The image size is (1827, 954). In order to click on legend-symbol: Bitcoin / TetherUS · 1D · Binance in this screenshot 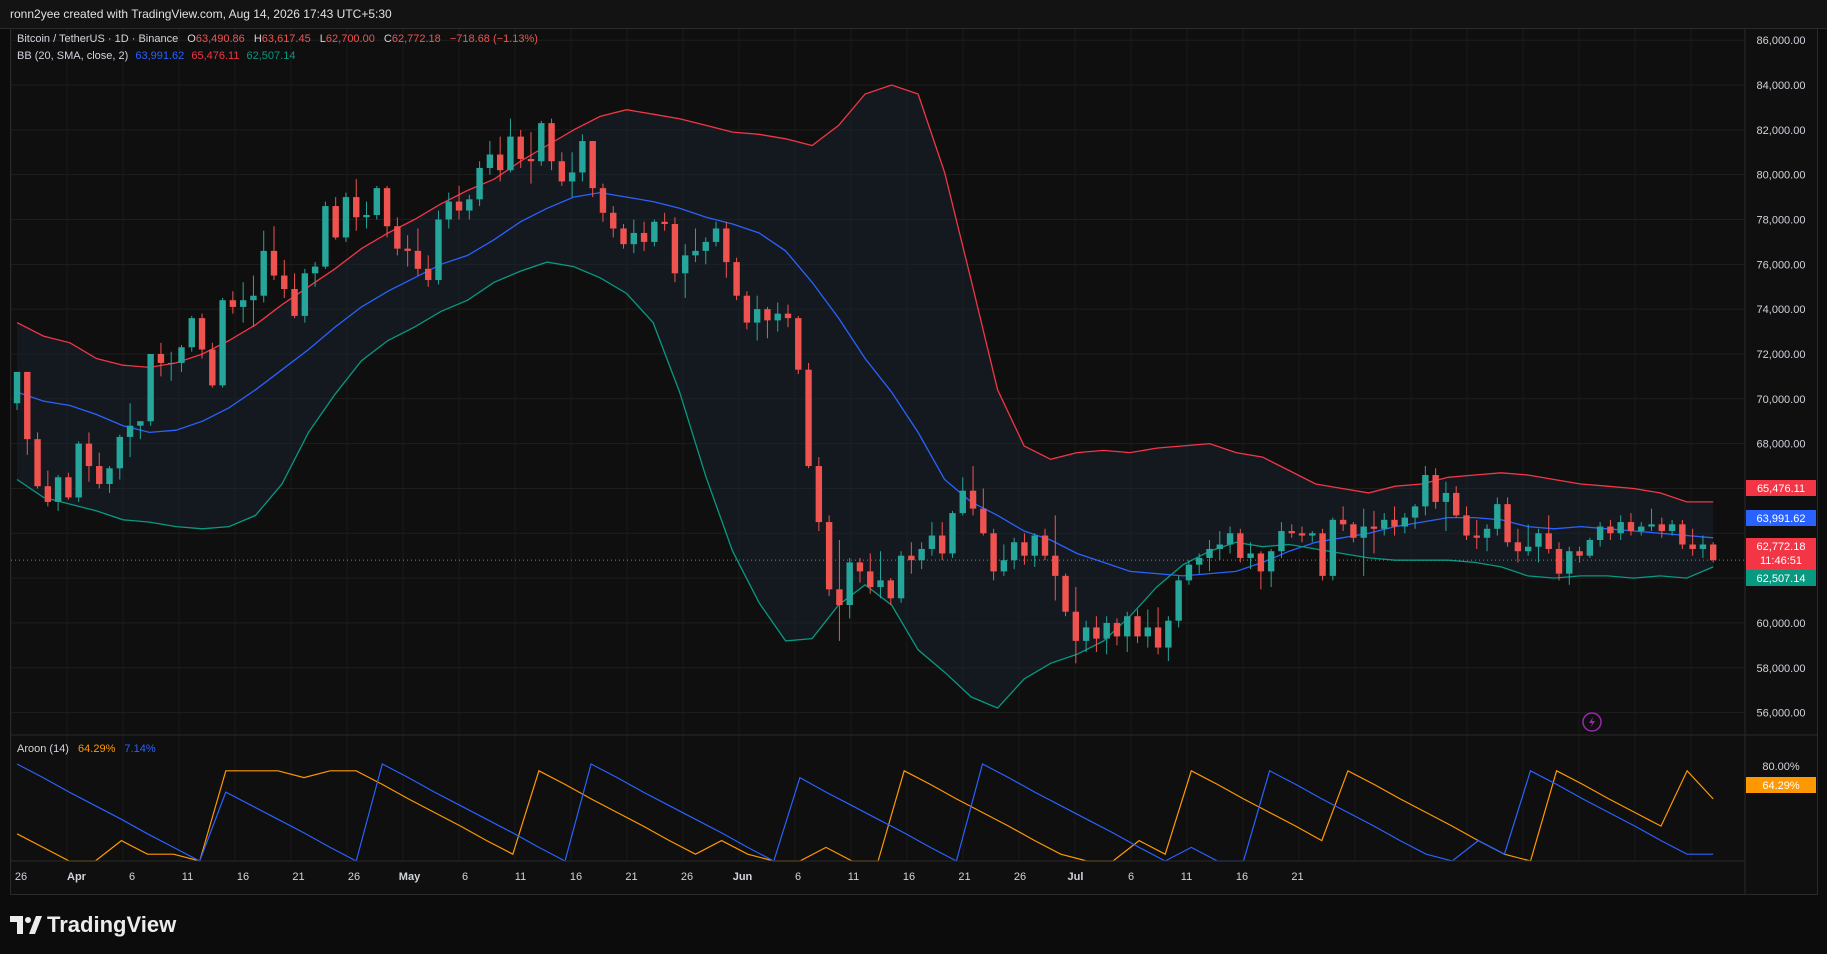, I will do `click(97, 39)`.